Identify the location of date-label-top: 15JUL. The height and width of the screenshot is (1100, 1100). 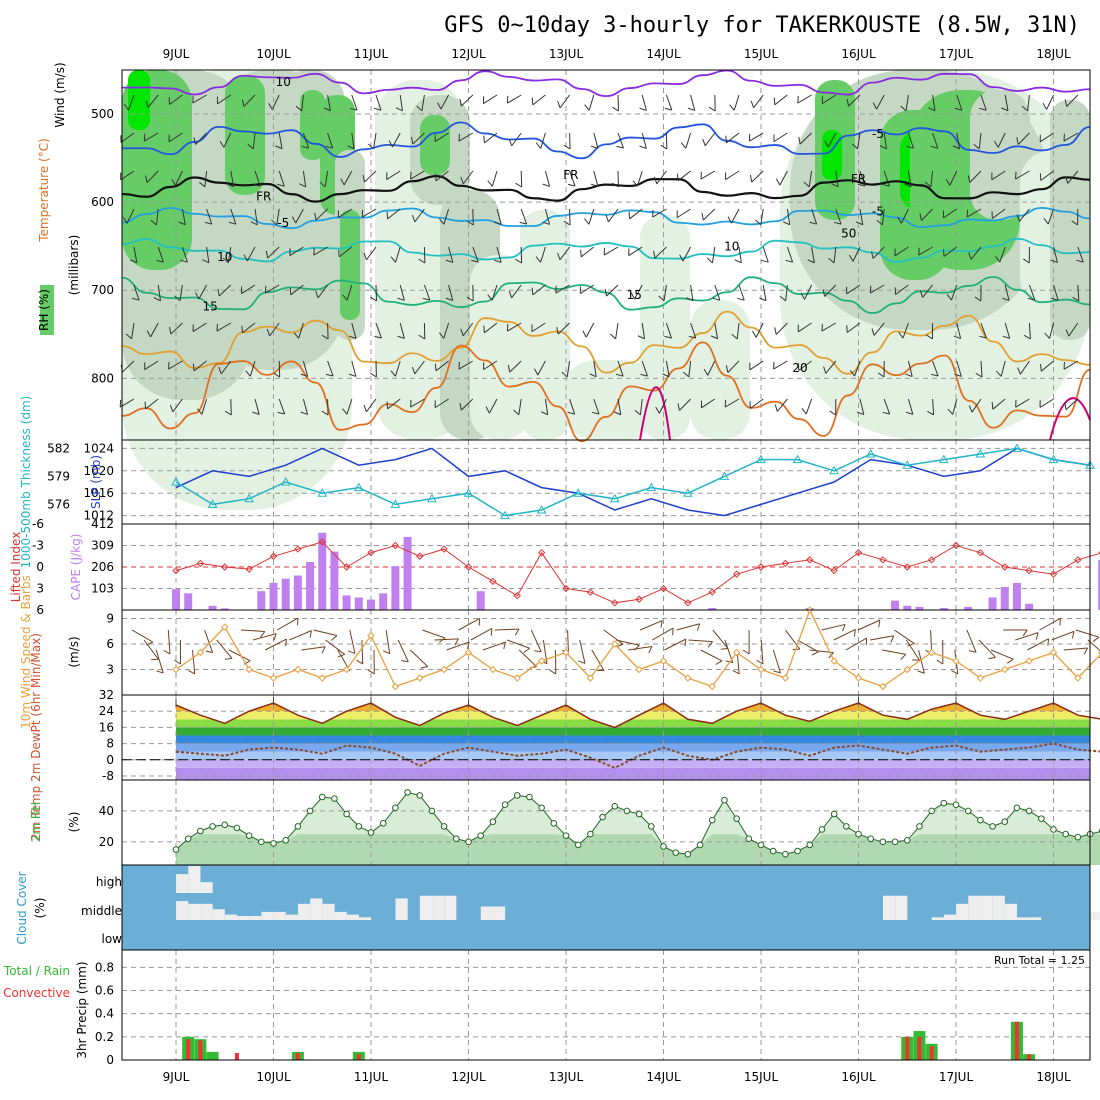
(761, 54).